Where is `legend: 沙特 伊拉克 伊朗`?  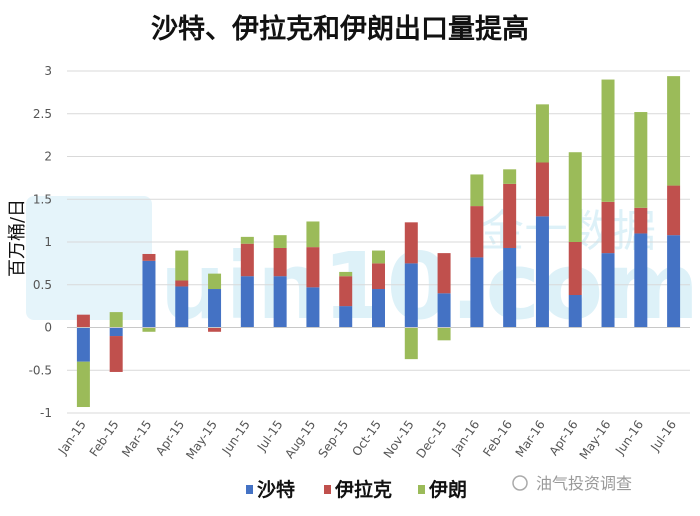 legend: 沙特 伊拉克 伊朗 is located at coordinates (356, 489).